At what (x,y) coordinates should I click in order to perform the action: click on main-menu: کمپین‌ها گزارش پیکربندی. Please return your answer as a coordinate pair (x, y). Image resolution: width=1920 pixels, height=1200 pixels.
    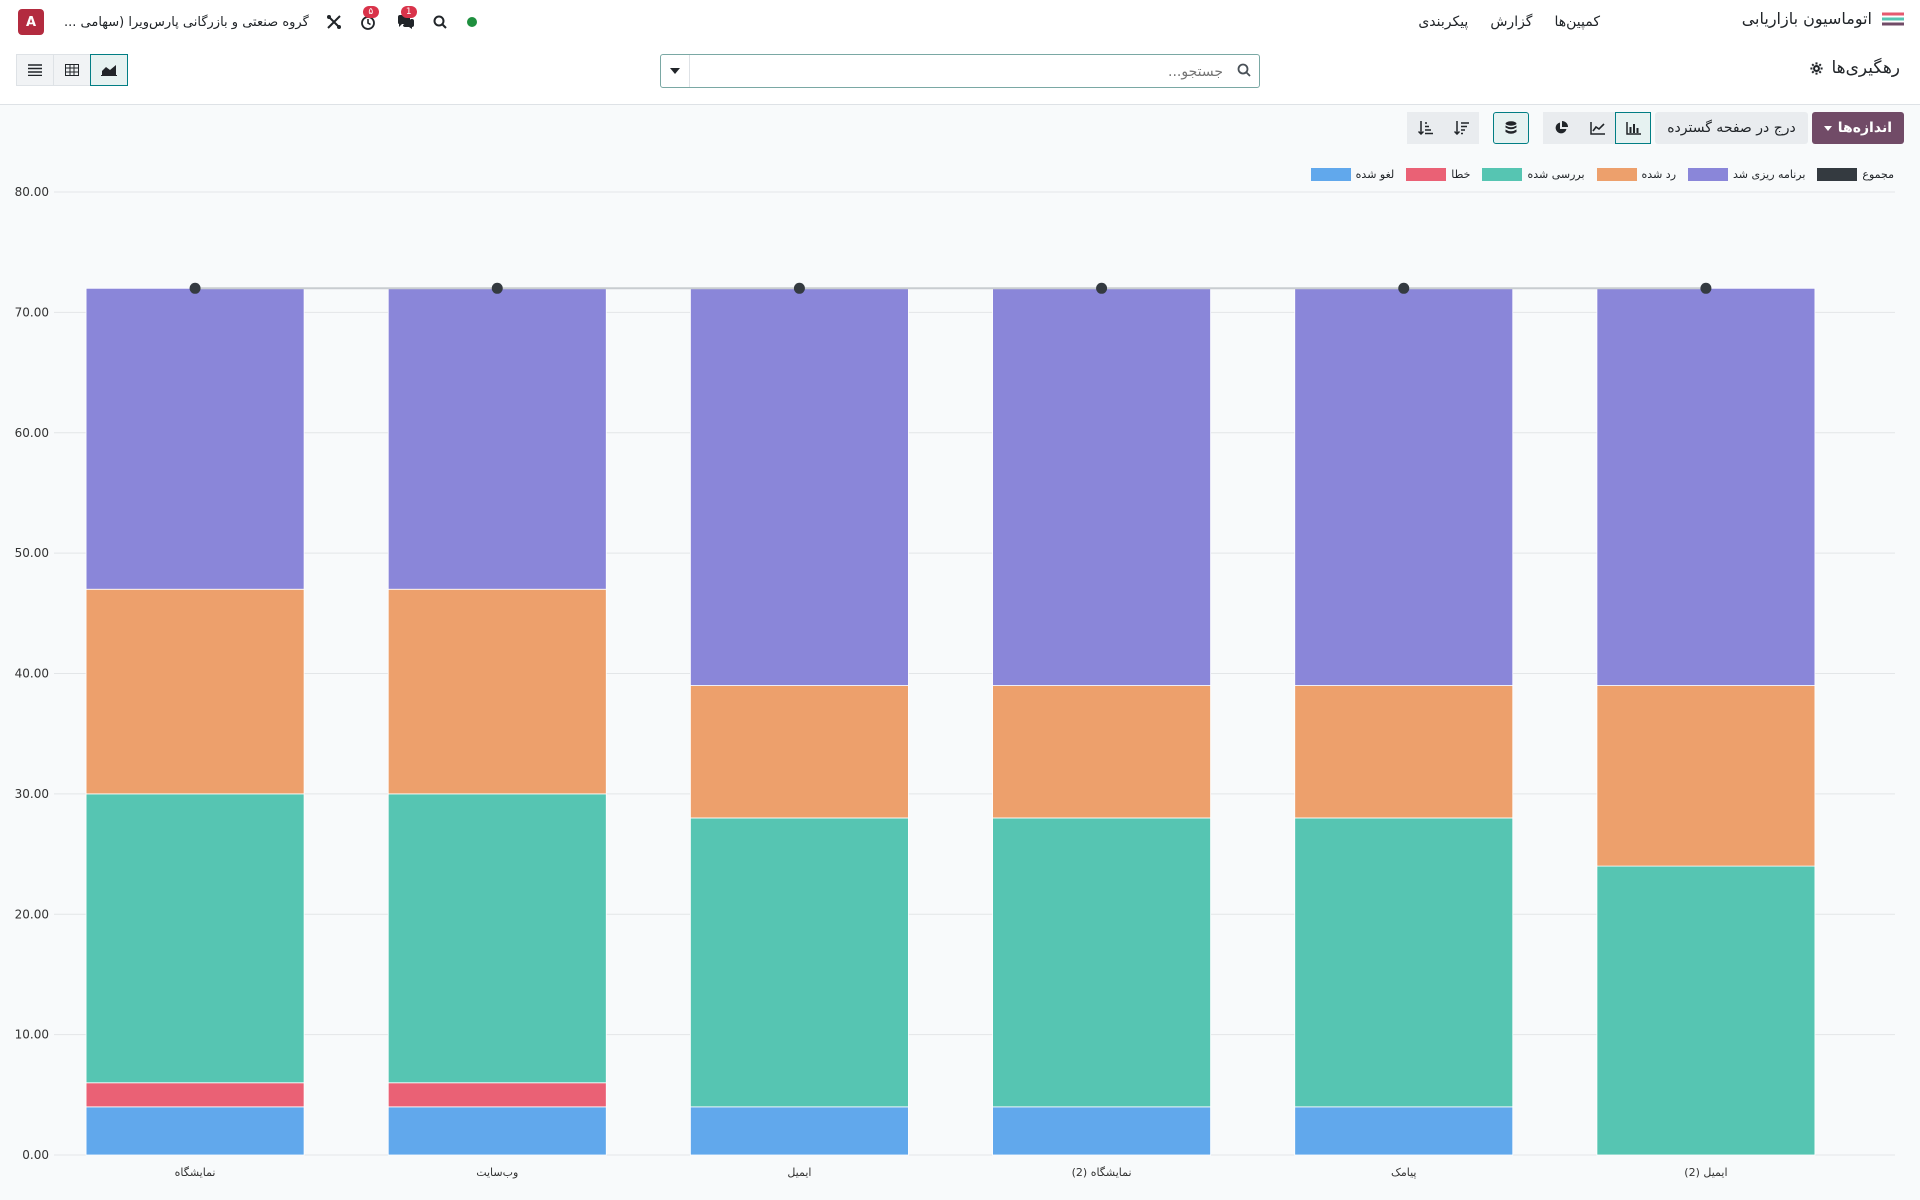
    Looking at the image, I should click on (1509, 22).